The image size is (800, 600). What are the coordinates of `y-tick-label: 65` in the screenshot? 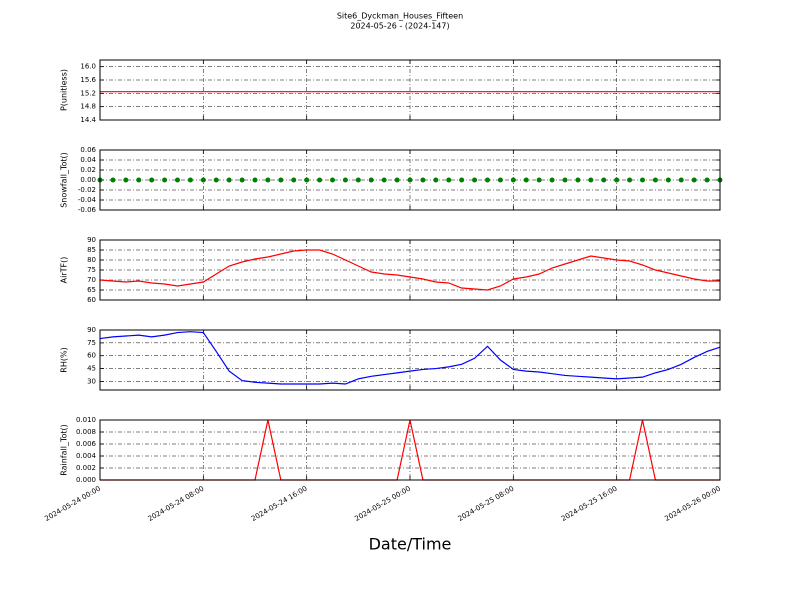 It's located at (91, 290).